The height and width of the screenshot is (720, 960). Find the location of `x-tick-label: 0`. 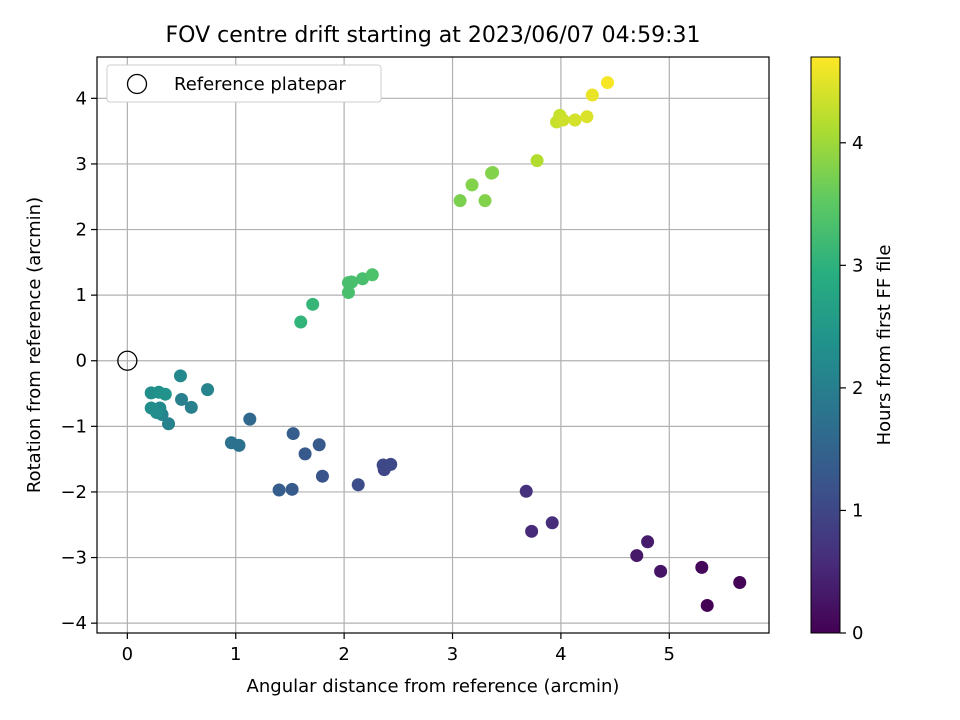

x-tick-label: 0 is located at coordinates (127, 654).